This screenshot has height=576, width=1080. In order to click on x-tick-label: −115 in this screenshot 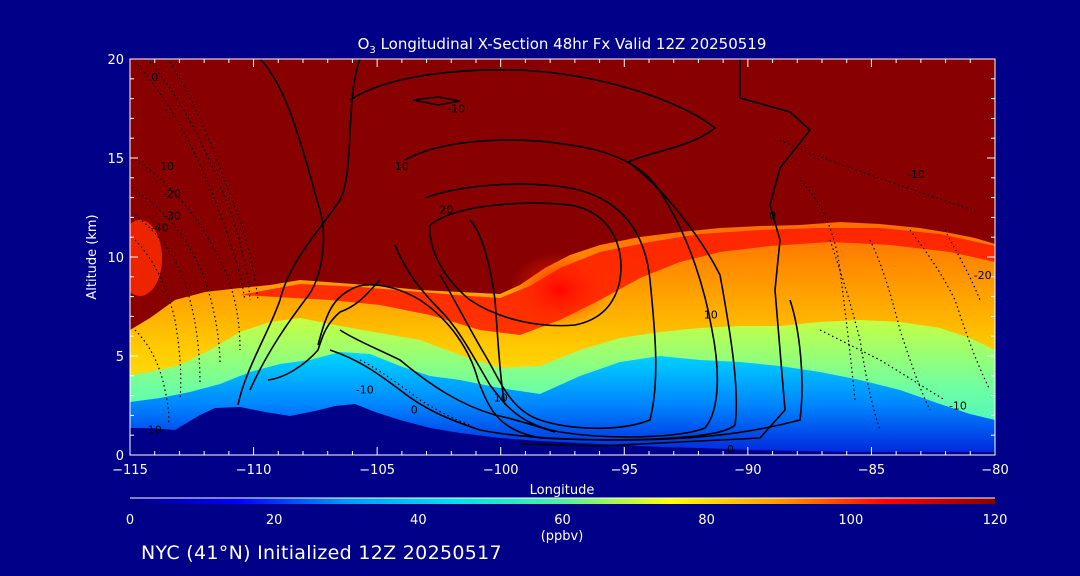, I will do `click(130, 470)`.